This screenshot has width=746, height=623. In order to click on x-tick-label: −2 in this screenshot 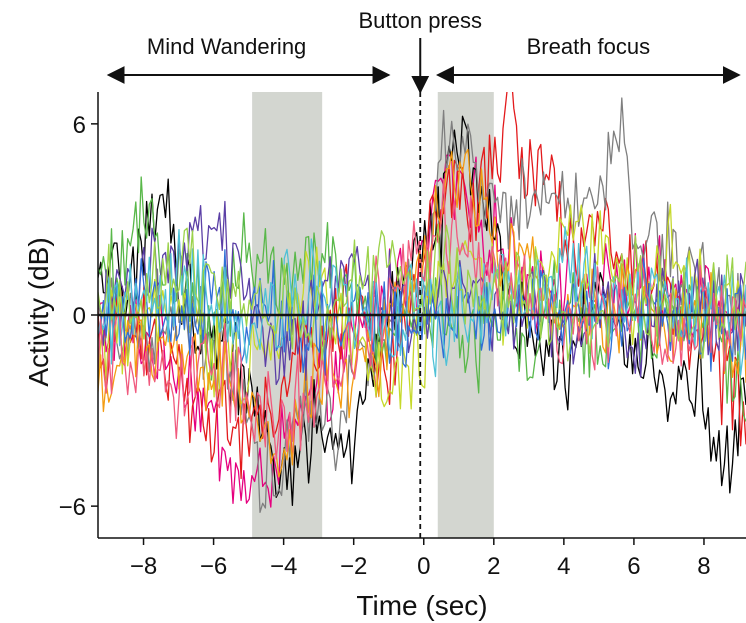, I will do `click(353, 566)`.